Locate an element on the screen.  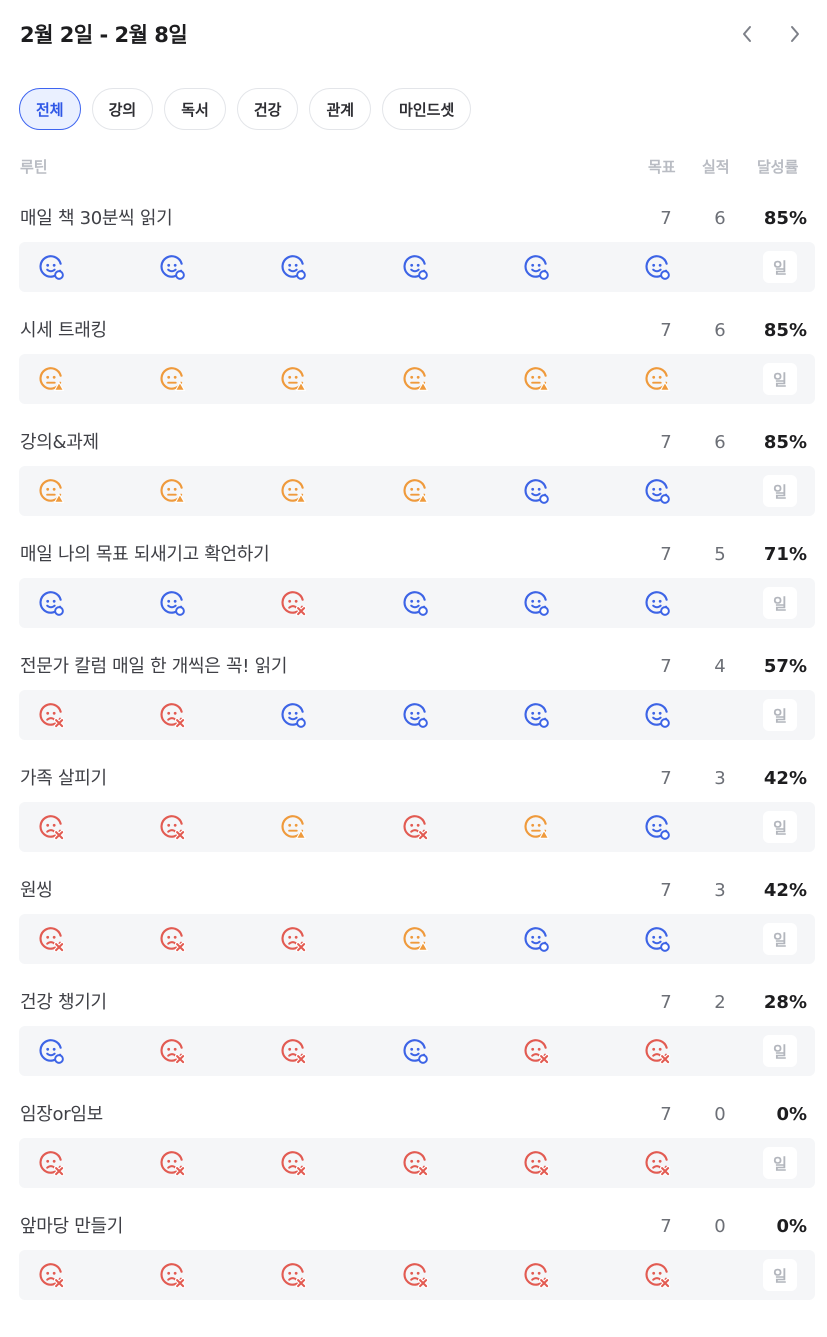
routine-name: 전문가 칼럼 매일 한 개씩은 꼭! 읽기 is located at coordinates (154, 666).